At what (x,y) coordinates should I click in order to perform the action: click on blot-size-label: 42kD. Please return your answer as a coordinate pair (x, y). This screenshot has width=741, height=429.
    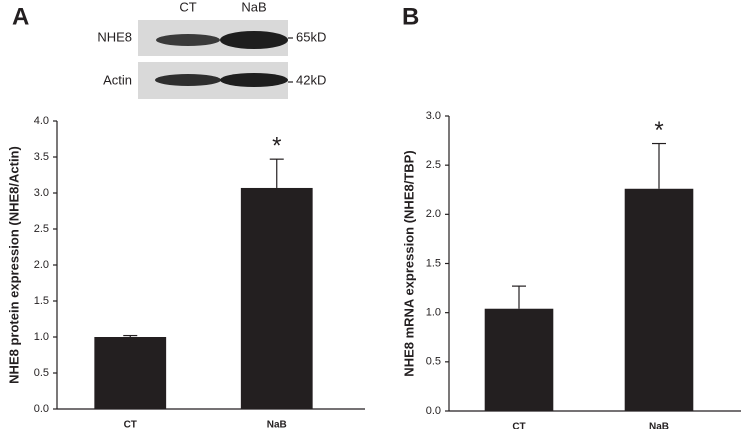
    Looking at the image, I should click on (311, 79).